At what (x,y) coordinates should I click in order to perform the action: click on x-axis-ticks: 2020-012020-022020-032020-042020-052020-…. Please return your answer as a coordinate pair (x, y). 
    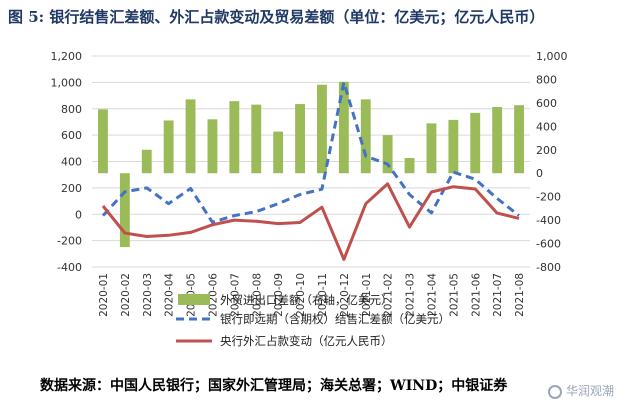
    Looking at the image, I should click on (312, 295).